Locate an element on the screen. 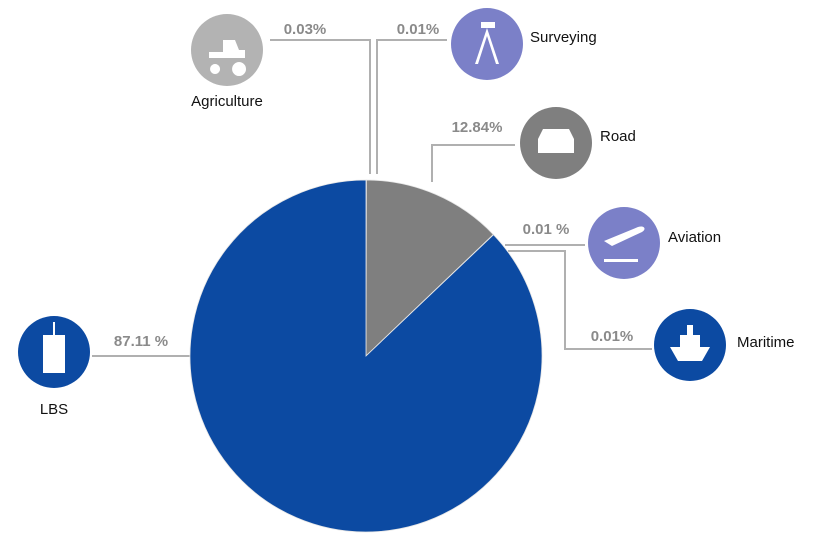  category-label: Road is located at coordinates (618, 136).